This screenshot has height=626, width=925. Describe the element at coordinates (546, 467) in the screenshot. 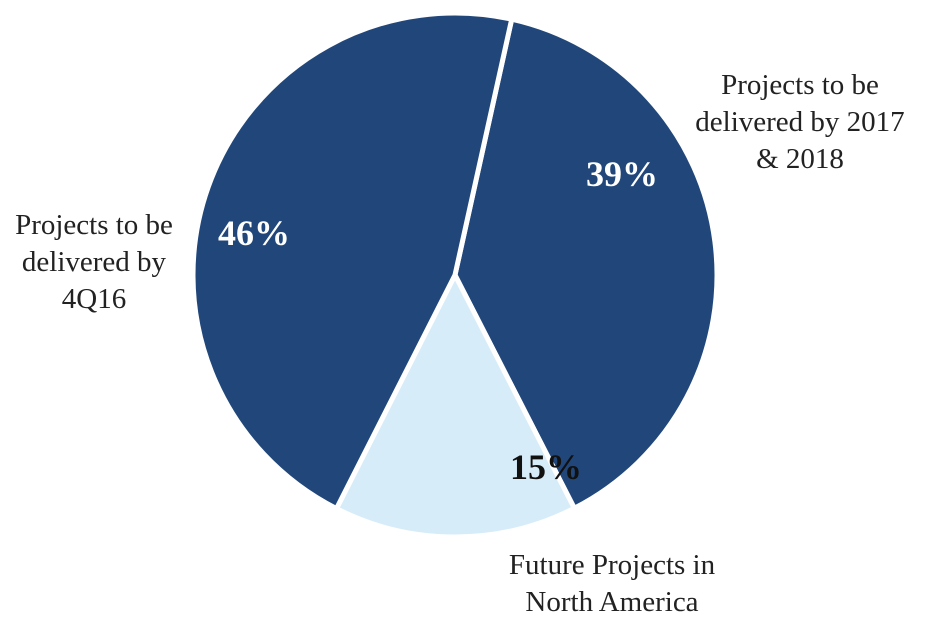

I see `slice-percent-label-2: 15%` at that location.